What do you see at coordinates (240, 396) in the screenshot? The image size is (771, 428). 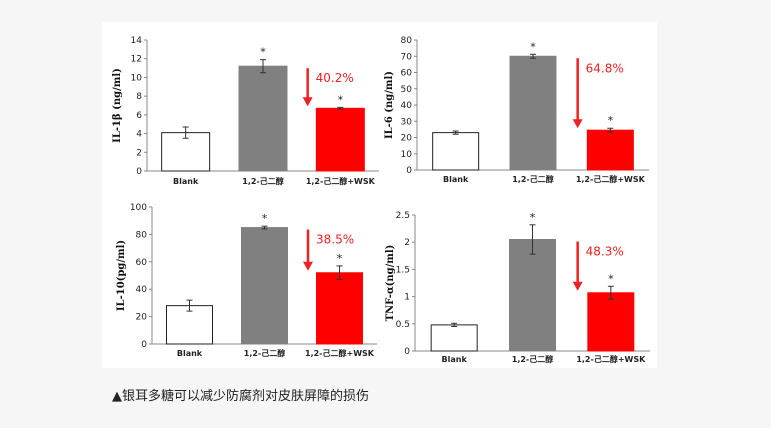 I see `figure-caption: ▲银耳多糖可以减少防腐剂对皮肤屏障的损伤` at bounding box center [240, 396].